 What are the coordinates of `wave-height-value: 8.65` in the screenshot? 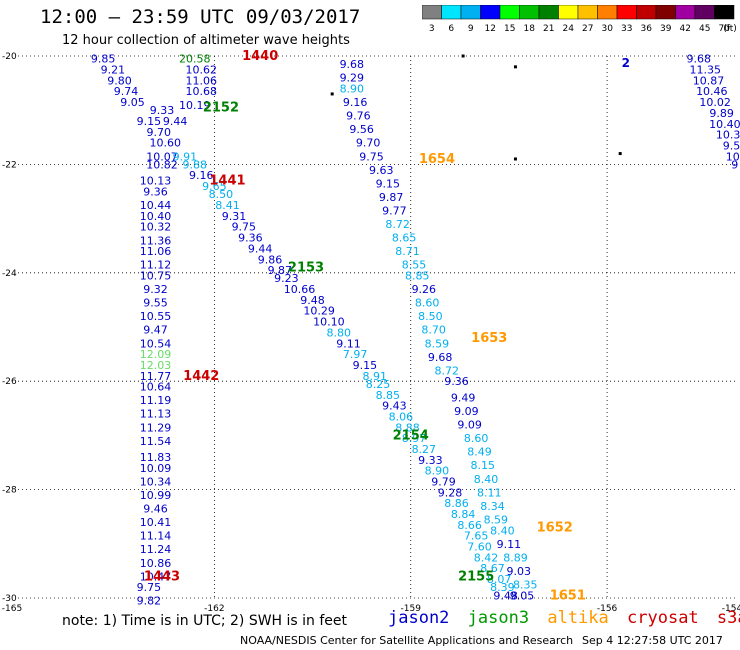 It's located at (404, 238).